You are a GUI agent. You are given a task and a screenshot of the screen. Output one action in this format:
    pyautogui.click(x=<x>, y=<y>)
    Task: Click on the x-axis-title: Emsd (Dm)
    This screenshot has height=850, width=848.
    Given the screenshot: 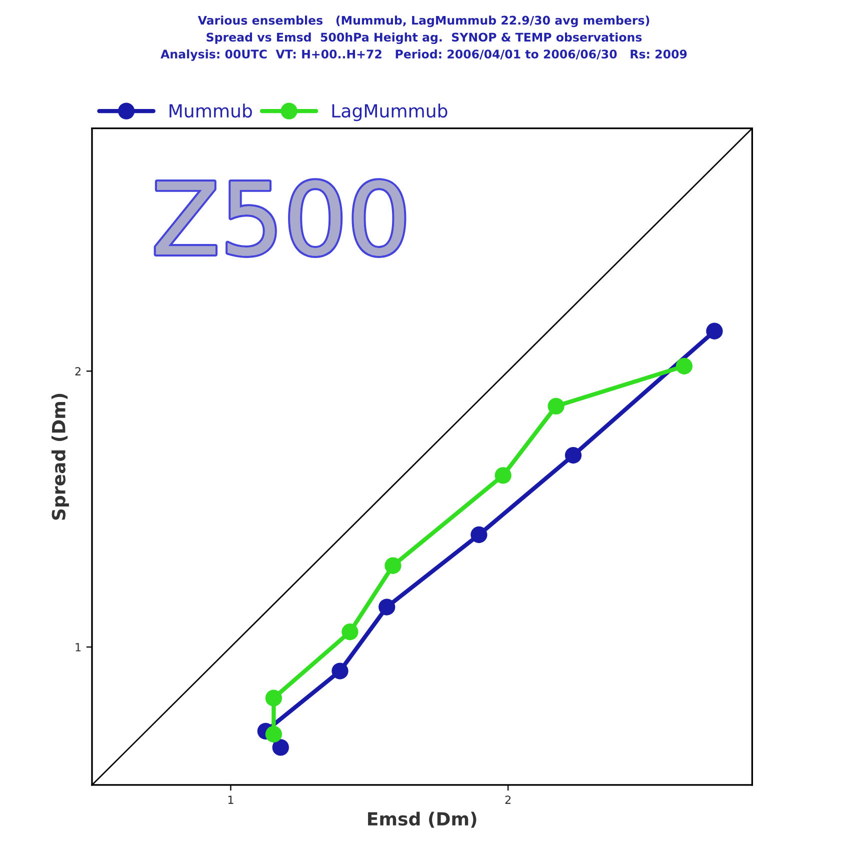 What is the action you would take?
    pyautogui.click(x=422, y=820)
    